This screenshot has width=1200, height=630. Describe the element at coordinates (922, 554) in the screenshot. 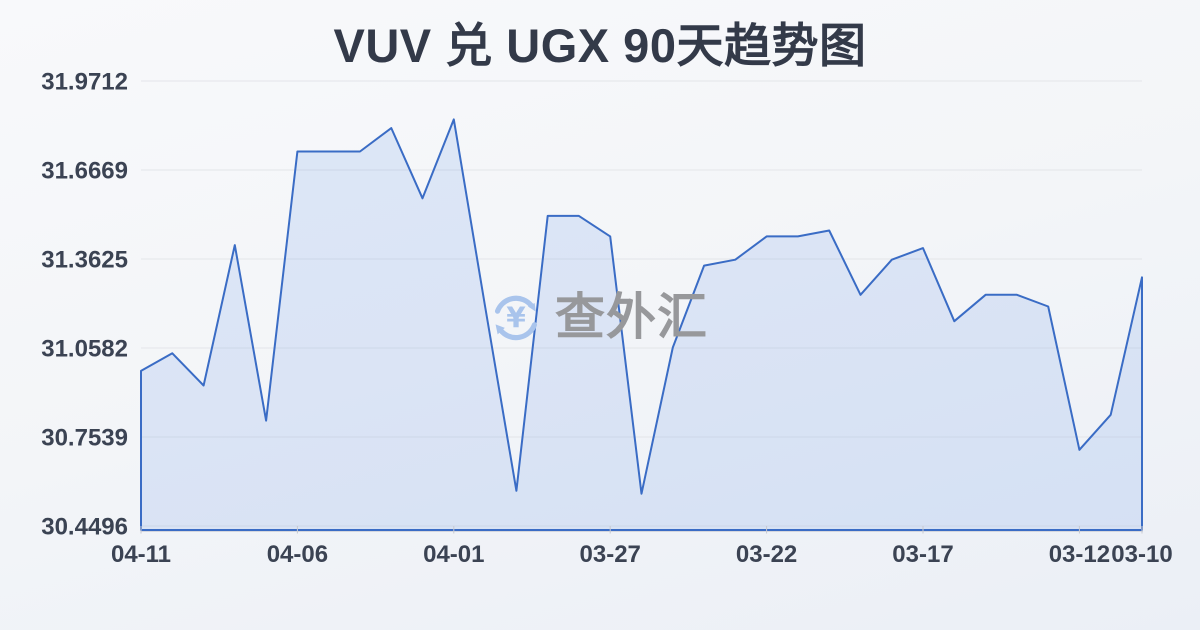

I see `x-axis-label: 03-17` at that location.